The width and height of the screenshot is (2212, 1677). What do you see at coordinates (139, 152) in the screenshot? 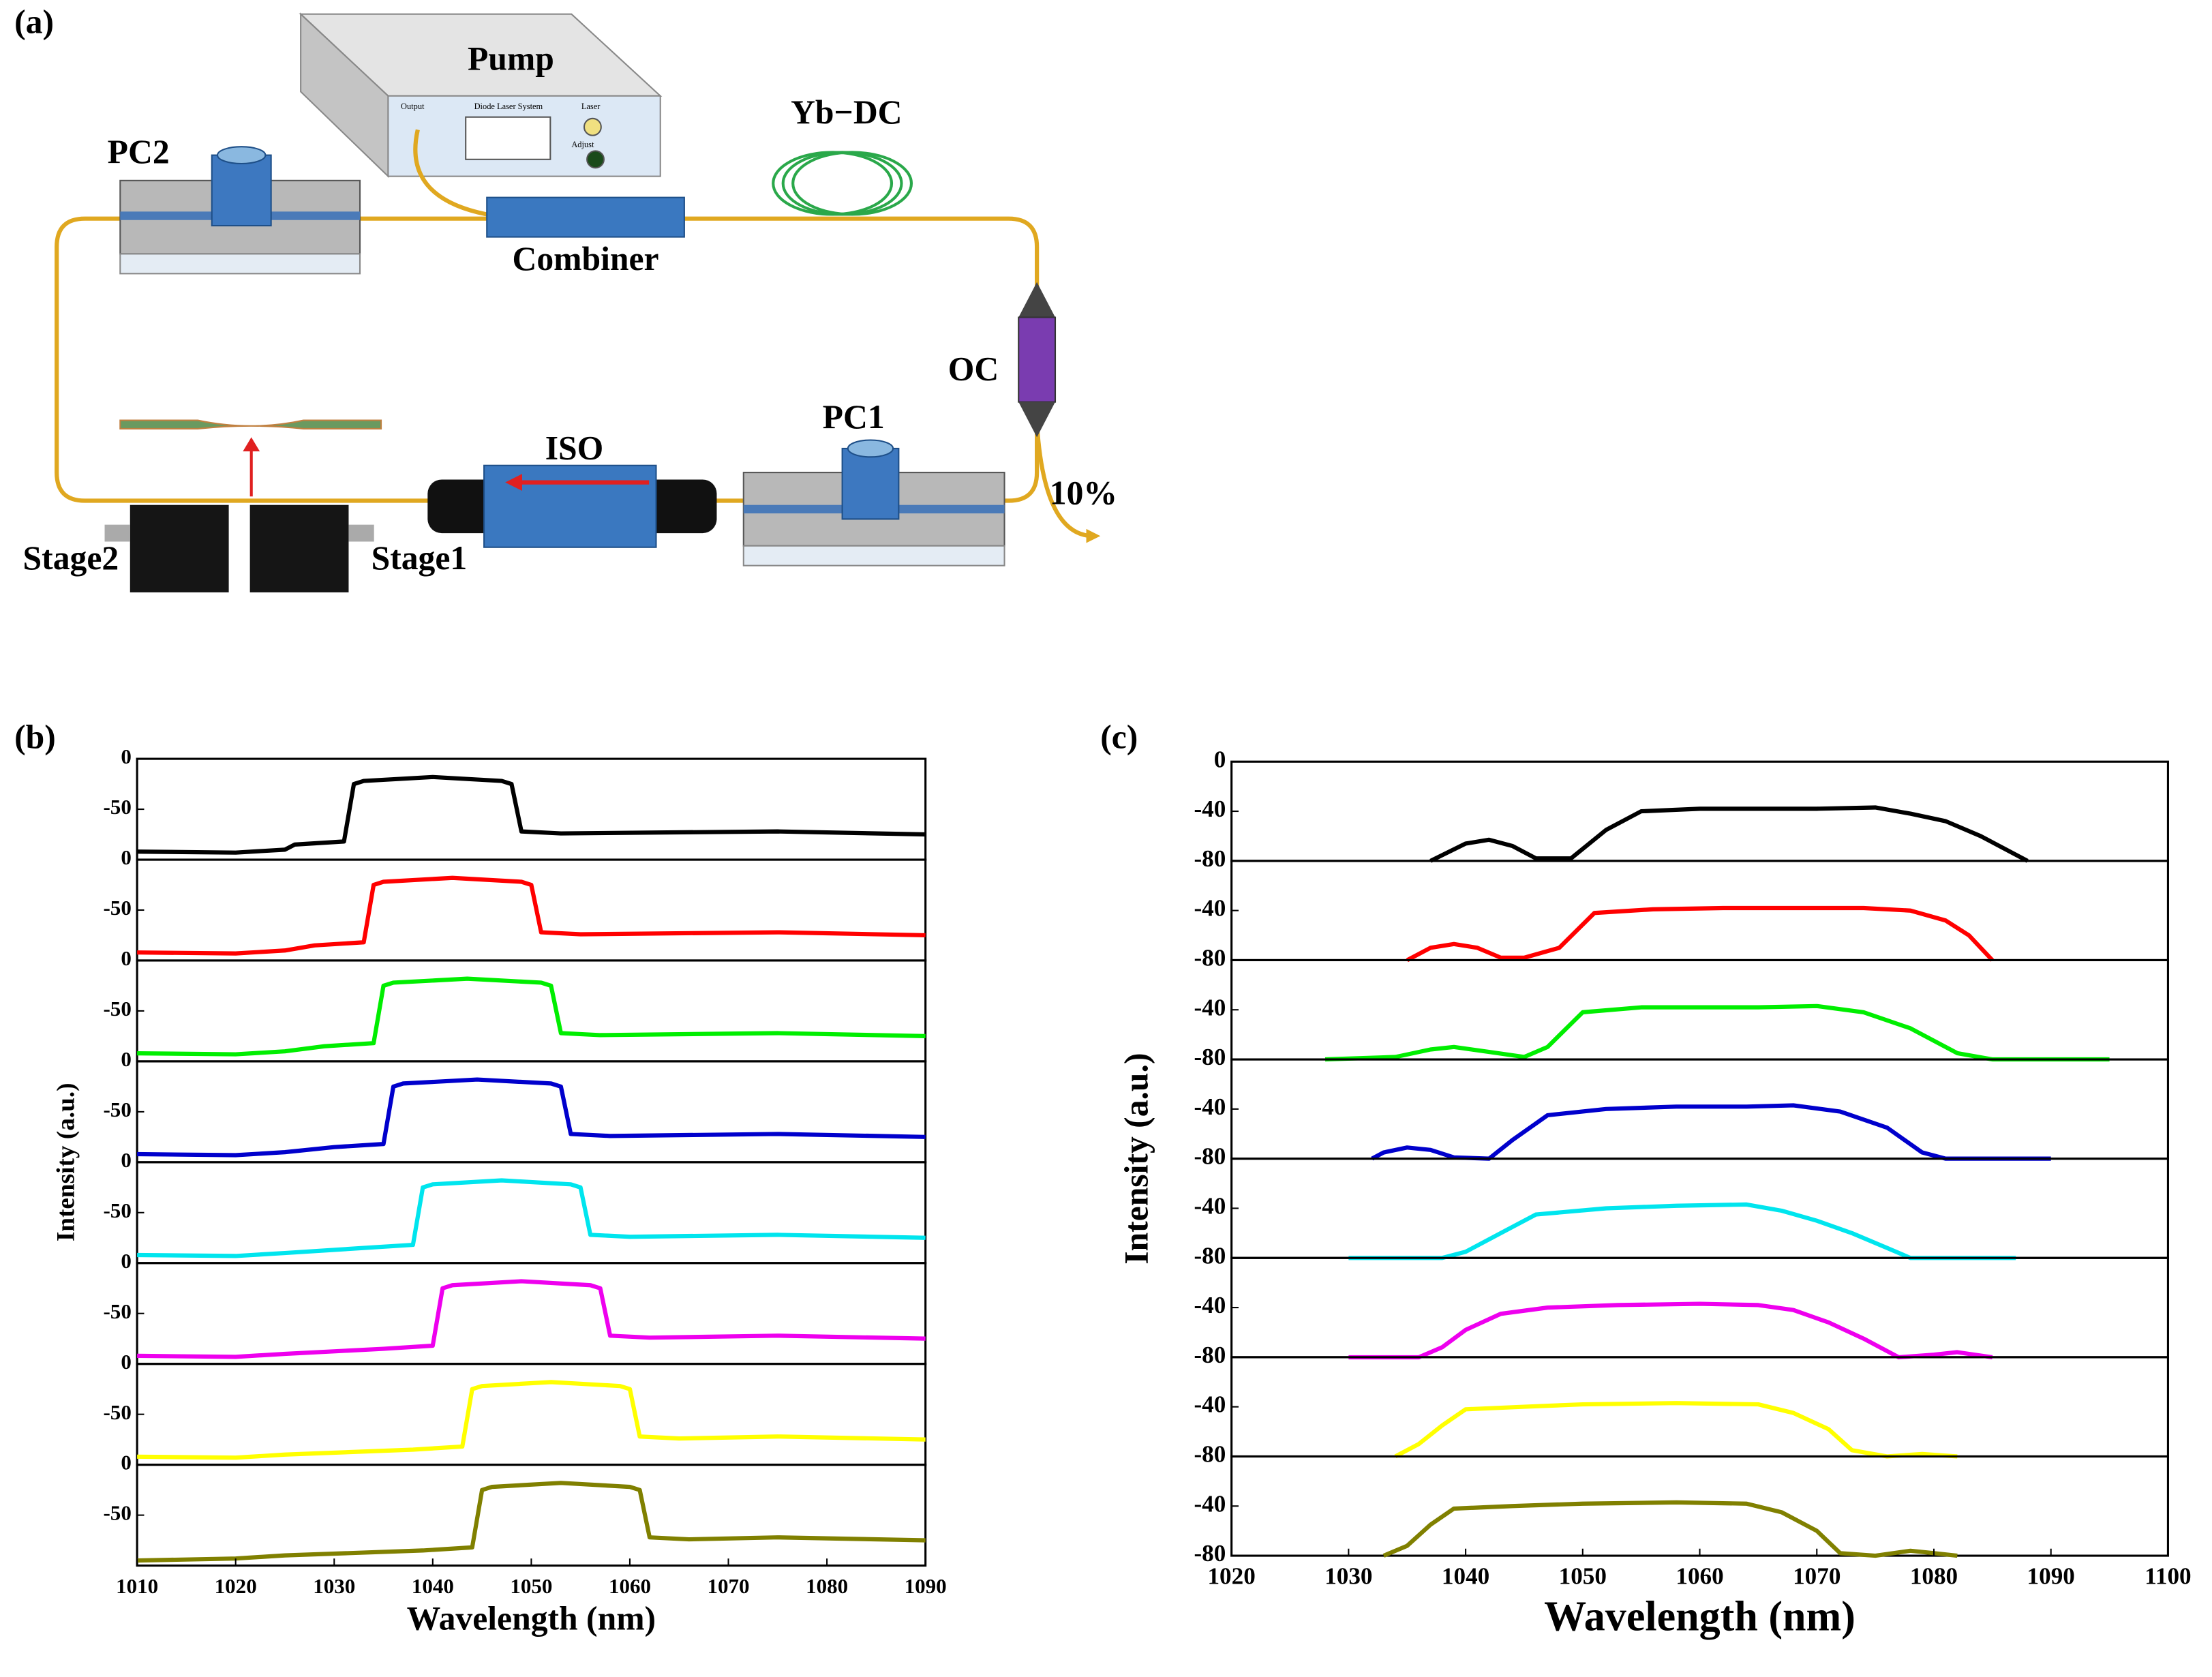
I see `label: PC2` at bounding box center [139, 152].